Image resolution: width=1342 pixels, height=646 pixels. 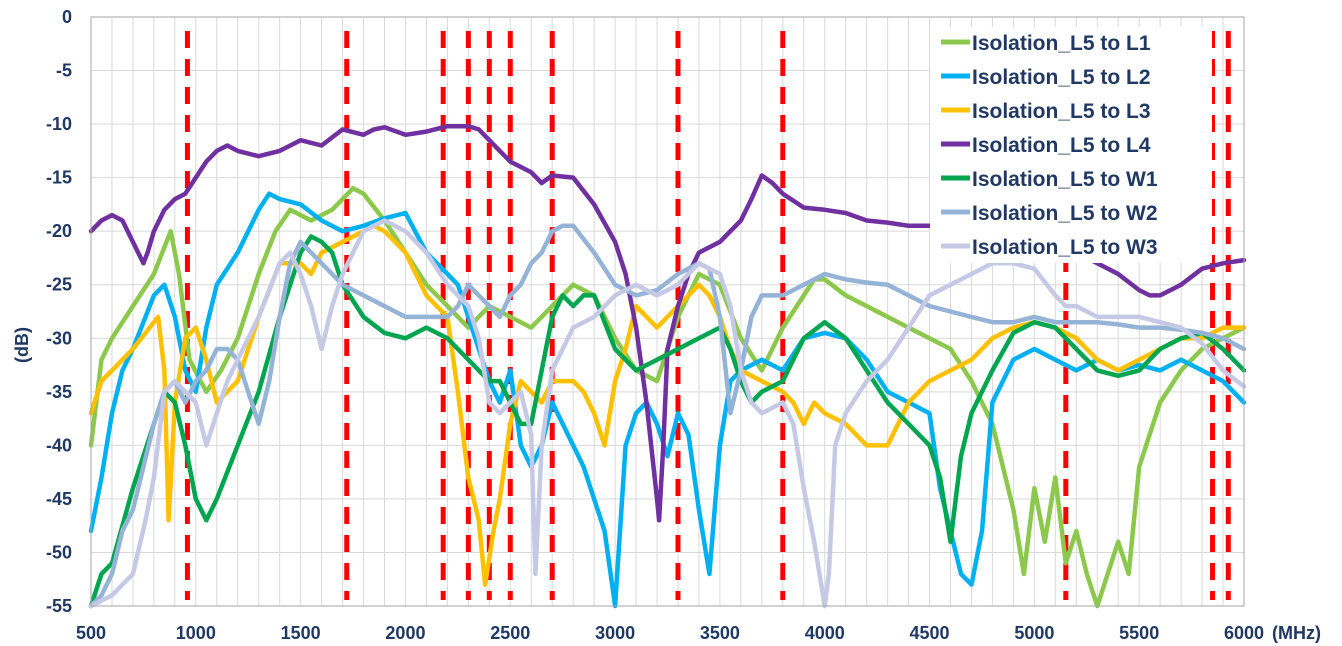 What do you see at coordinates (1061, 111) in the screenshot?
I see `legend-label: Isolation_L5 to L3` at bounding box center [1061, 111].